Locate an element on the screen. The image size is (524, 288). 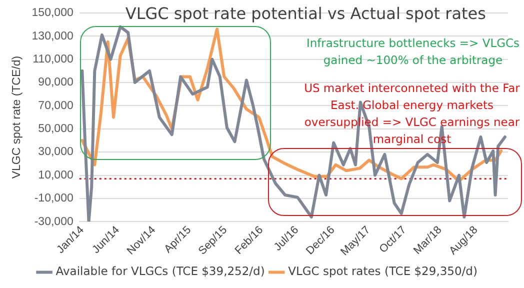
y-tick-label: 90,000 is located at coordinates (56, 82).